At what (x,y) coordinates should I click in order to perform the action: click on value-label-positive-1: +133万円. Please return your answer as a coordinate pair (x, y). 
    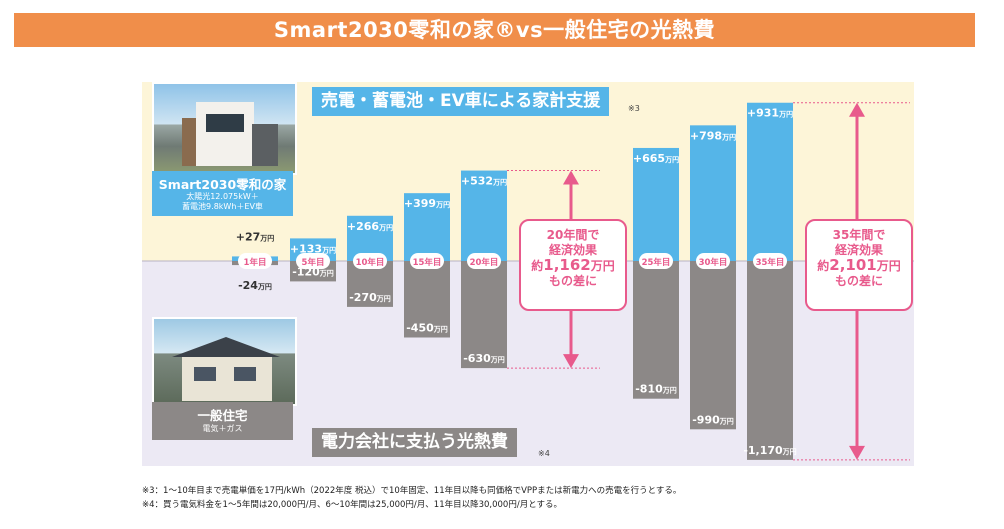
    Looking at the image, I should click on (313, 248).